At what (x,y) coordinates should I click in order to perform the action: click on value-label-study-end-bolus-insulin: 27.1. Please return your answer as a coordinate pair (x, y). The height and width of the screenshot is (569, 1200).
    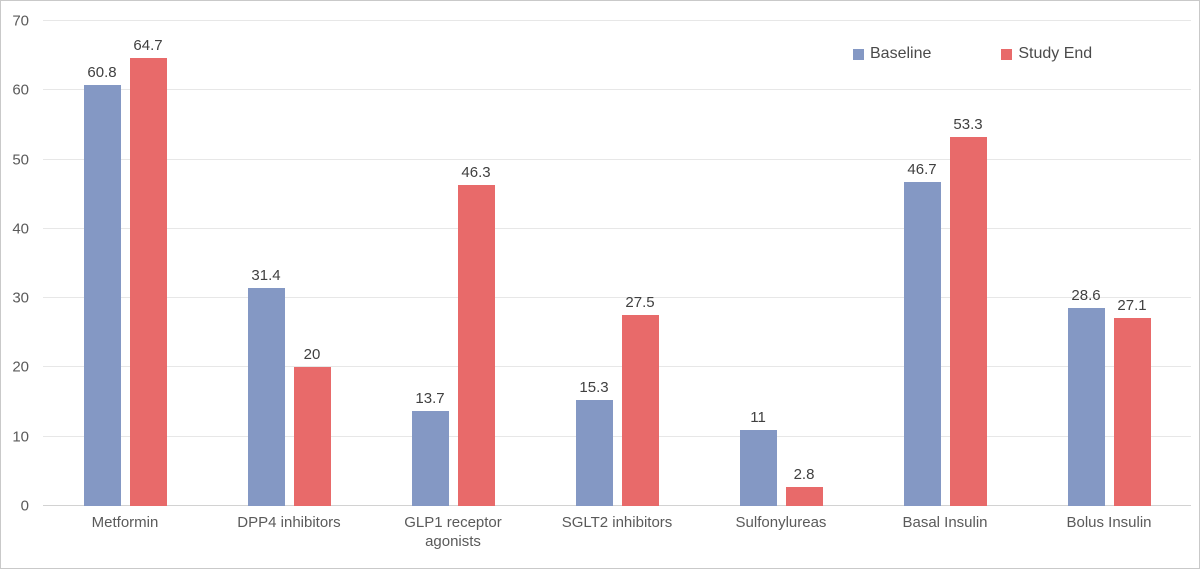
    Looking at the image, I should click on (1132, 306).